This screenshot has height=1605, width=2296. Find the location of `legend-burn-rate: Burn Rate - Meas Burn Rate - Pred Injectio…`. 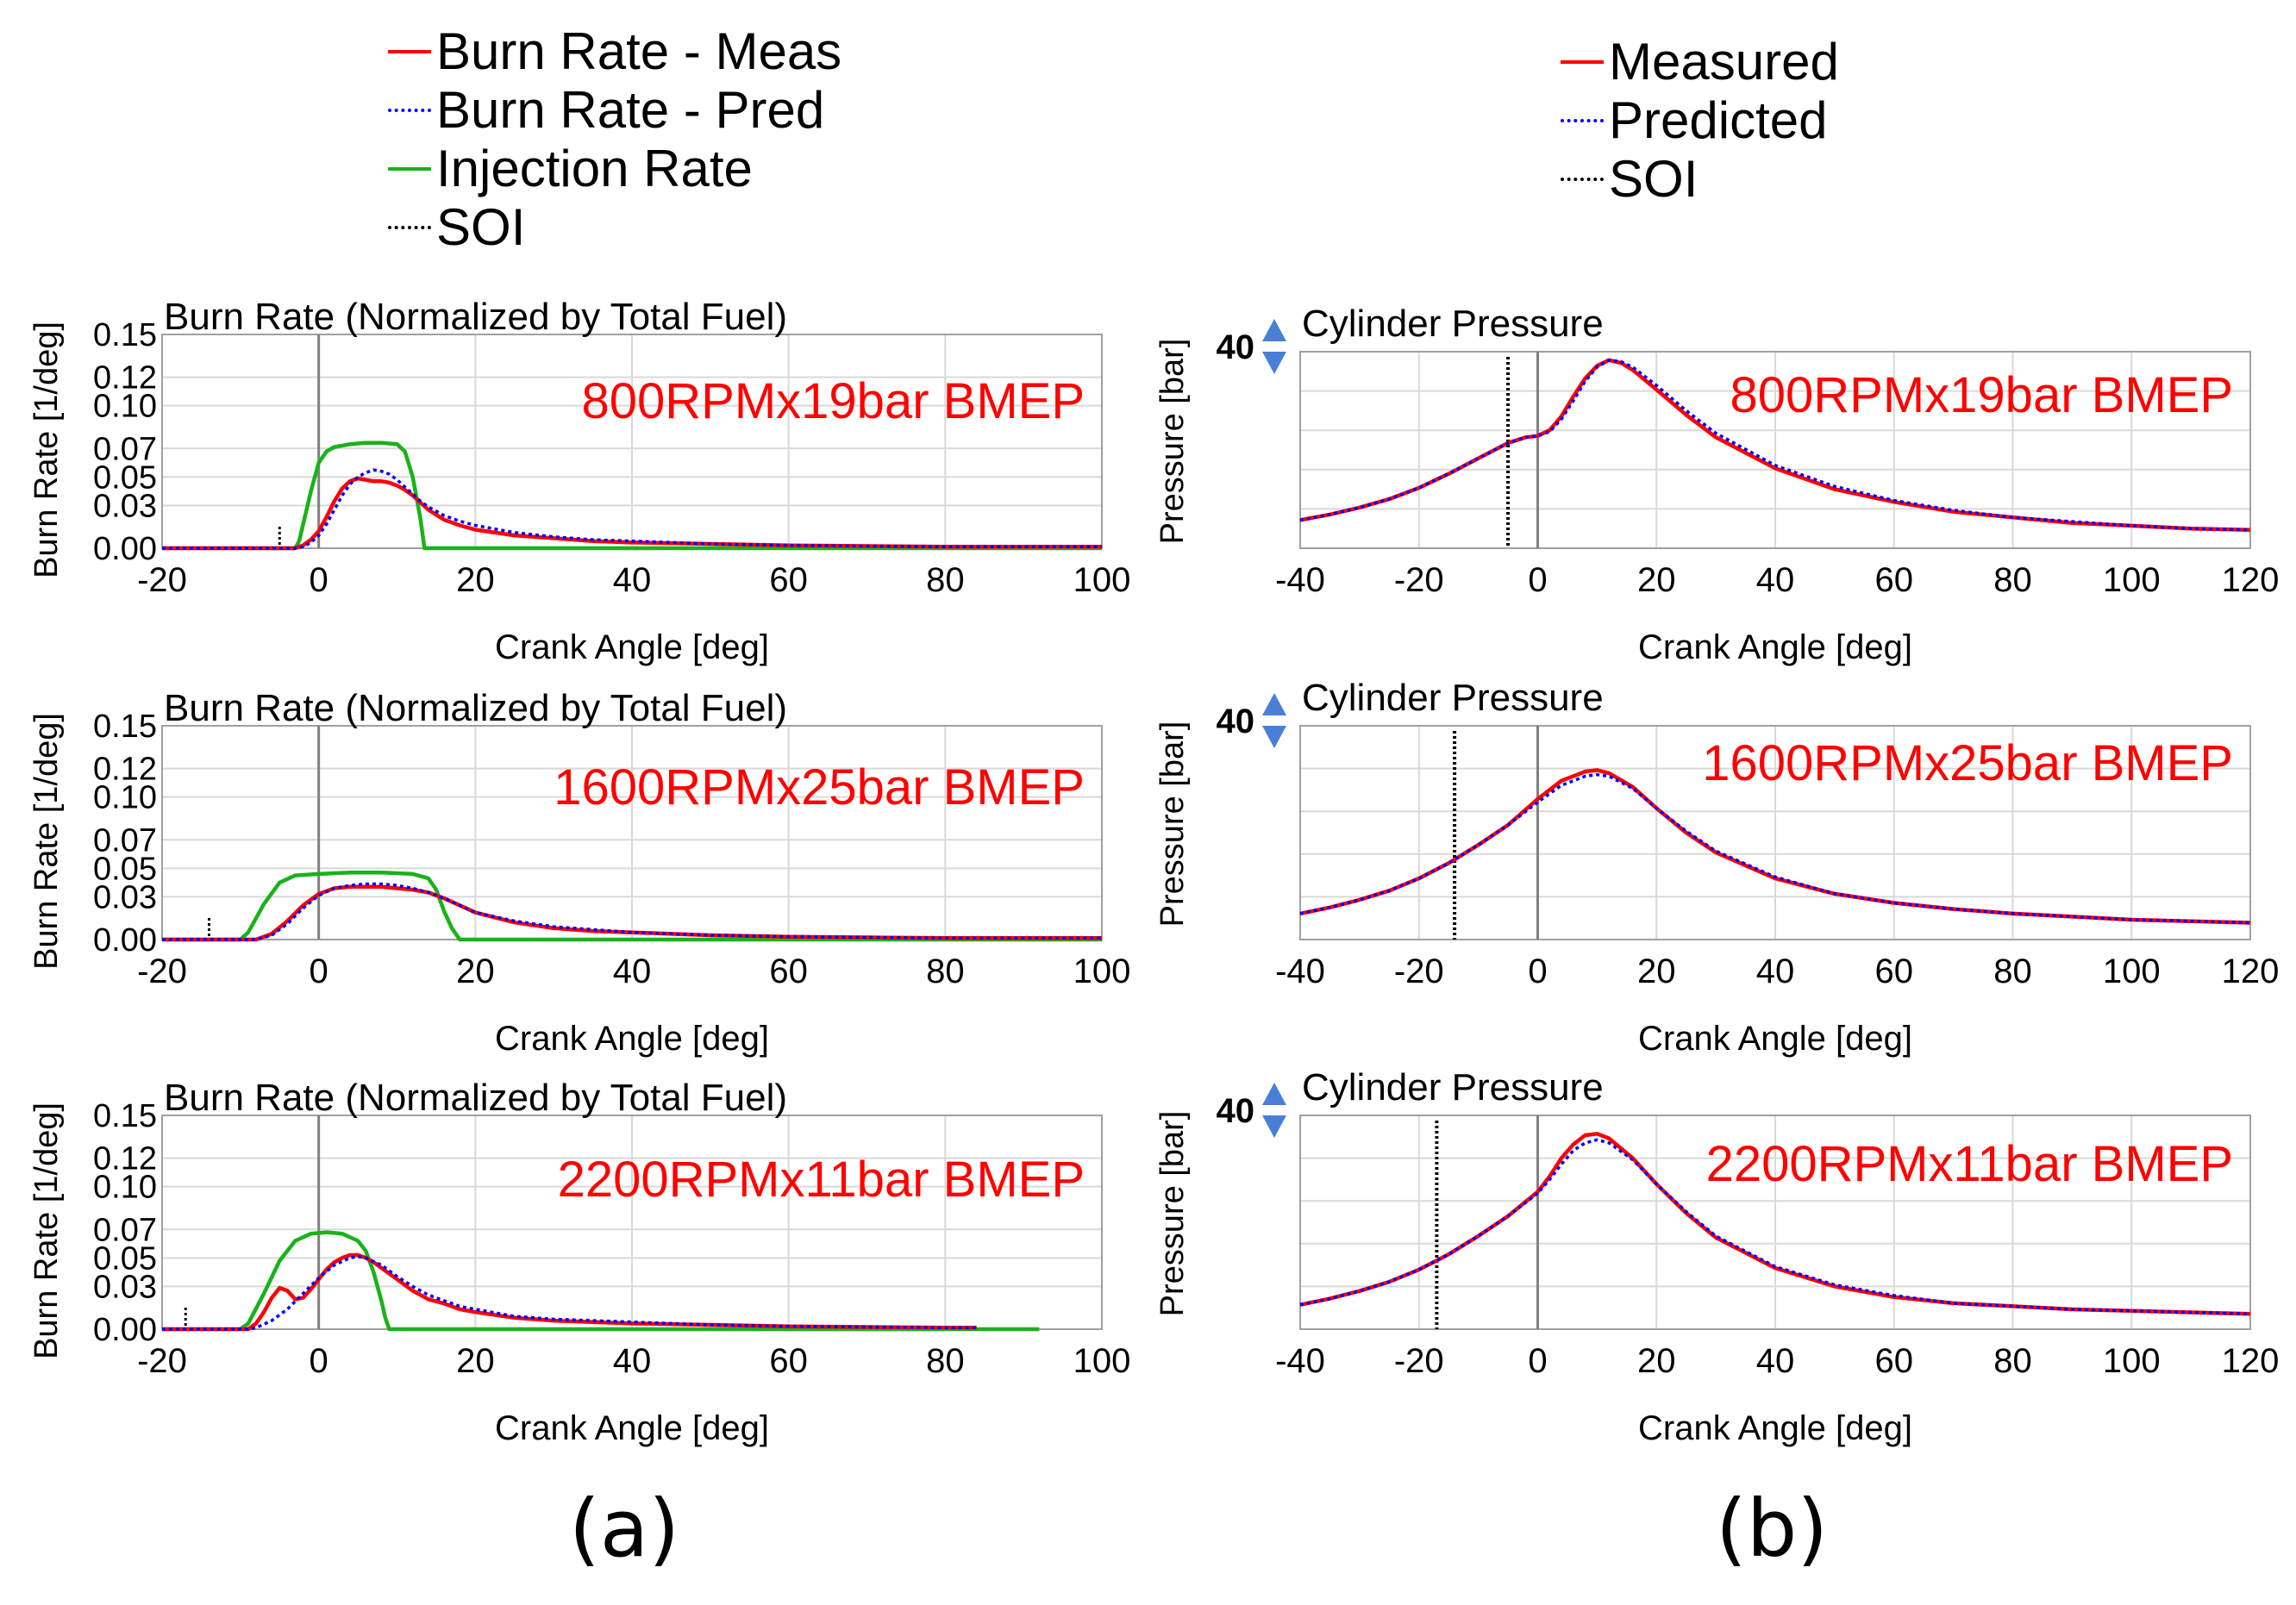

legend-burn-rate: Burn Rate - Meas Burn Rate - Pred Injectio… is located at coordinates (614, 140).